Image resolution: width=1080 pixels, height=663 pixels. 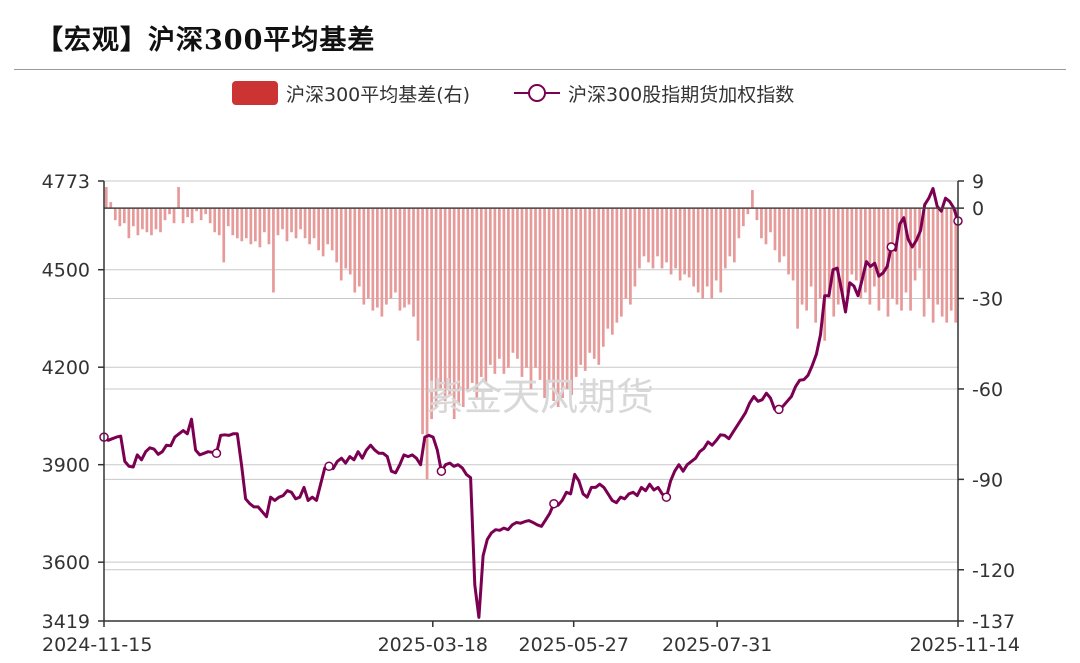 I want to click on legend-basis-label: 沪深300平均基差(右), so click(x=378, y=94).